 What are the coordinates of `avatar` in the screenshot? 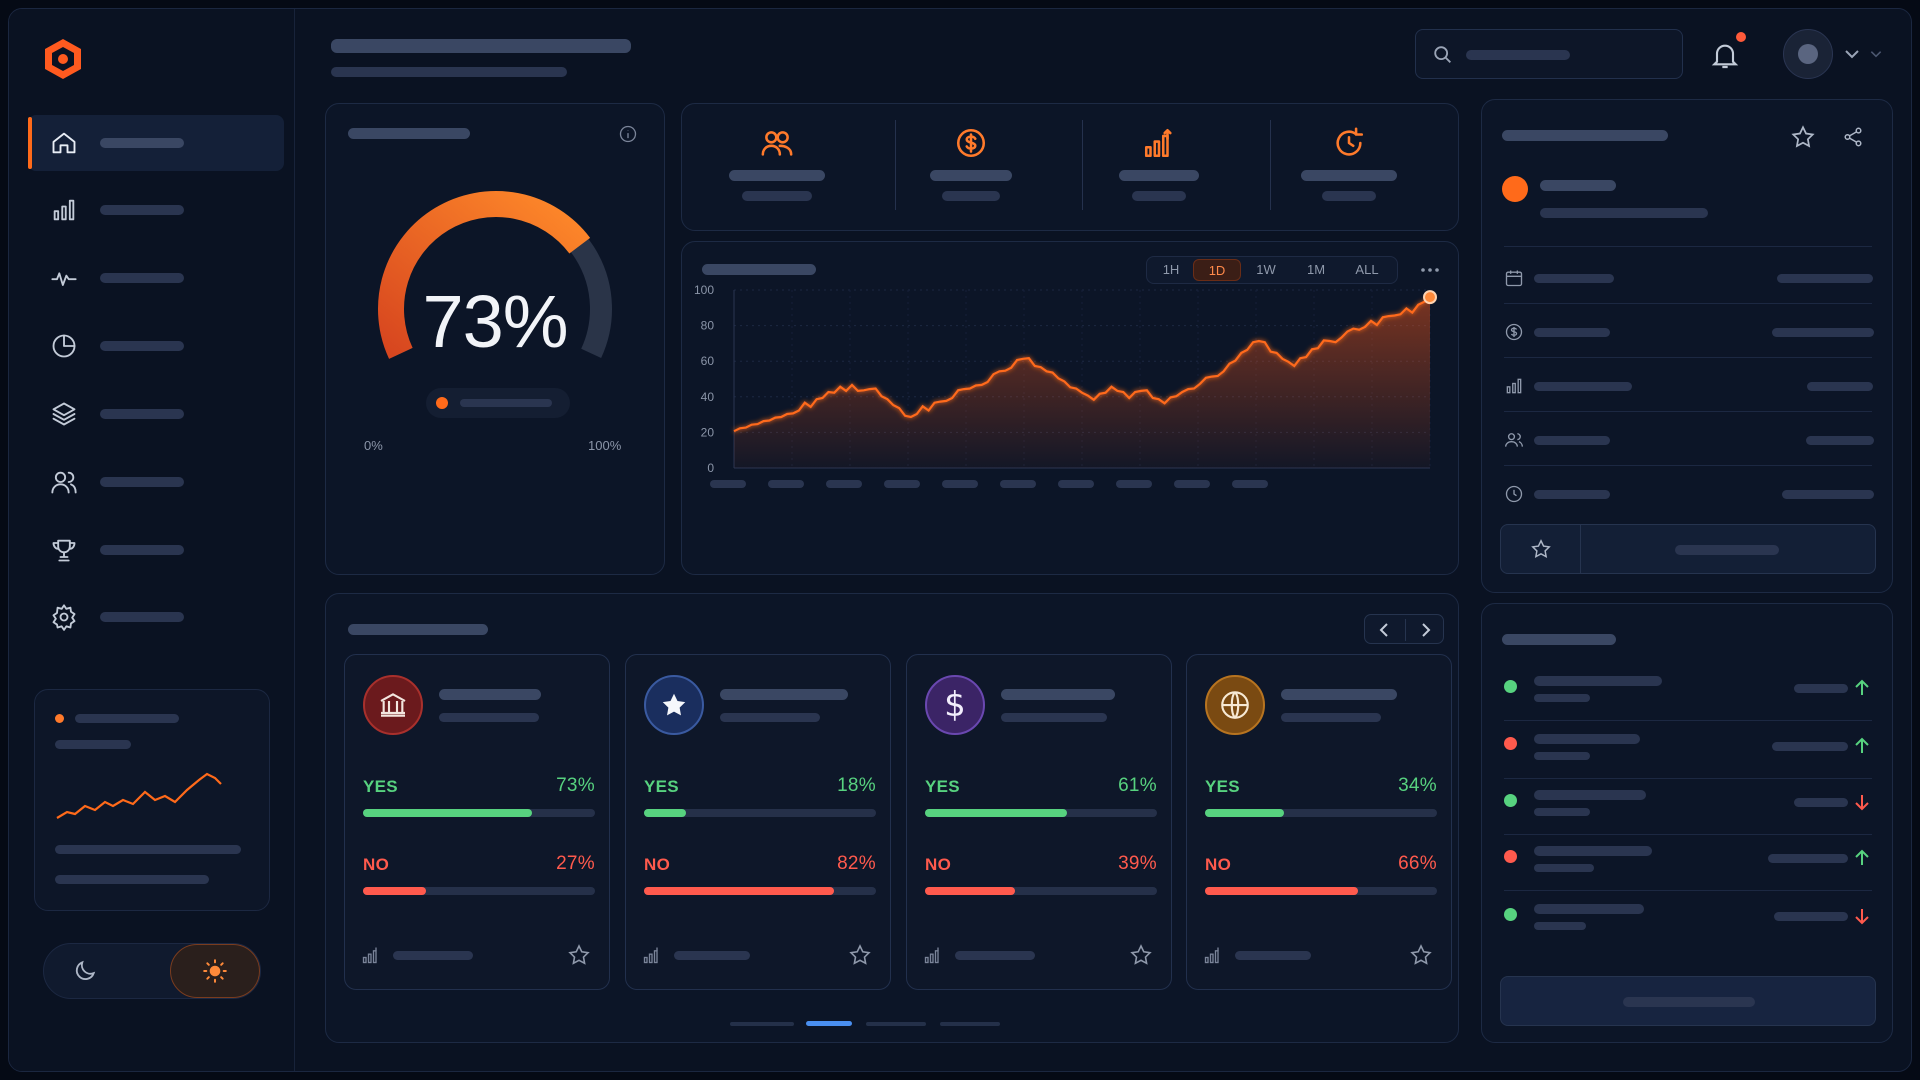 It's located at (1808, 54).